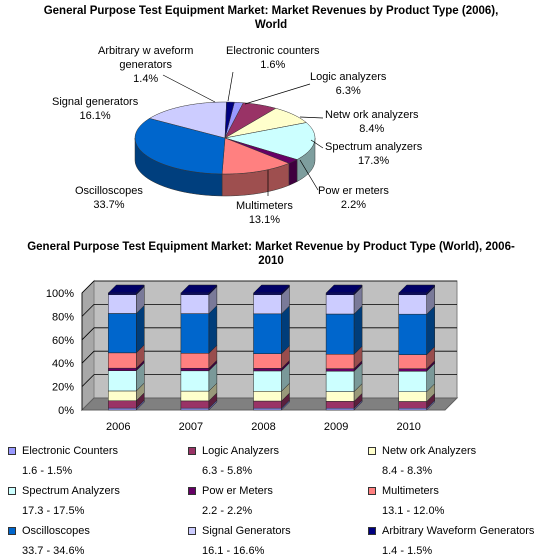 Image resolution: width=542 pixels, height=558 pixels. Describe the element at coordinates (195, 333) in the screenshot. I see `bar-segment-oscilloscopes-2007` at that location.